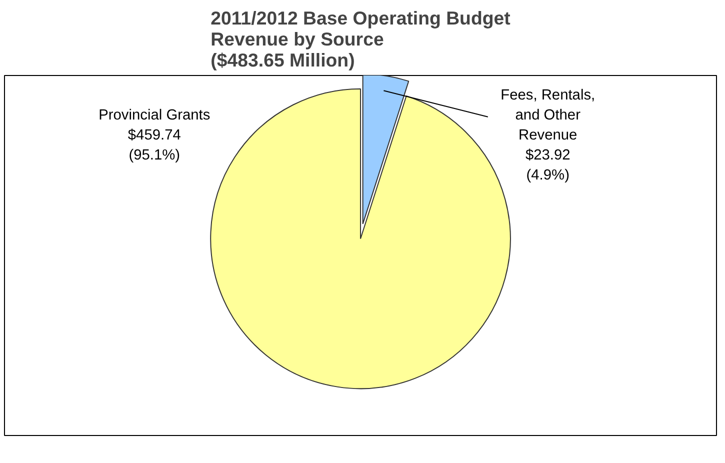 Image resolution: width=725 pixels, height=463 pixels. What do you see at coordinates (547, 166) in the screenshot?
I see `data-label: $23.92 (4.9%)` at bounding box center [547, 166].